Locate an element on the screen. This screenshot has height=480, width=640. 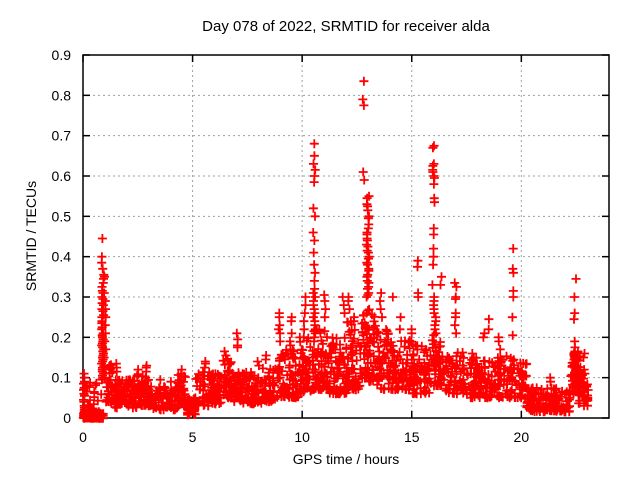
y-tick-label: 0.1 is located at coordinates (62, 378).